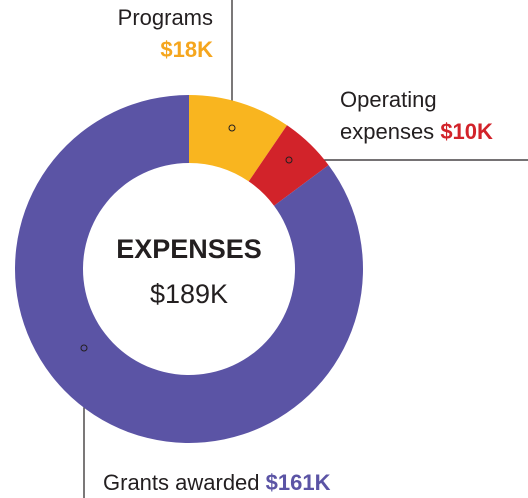  Describe the element at coordinates (165, 17) in the screenshot. I see `category-label: Programs` at that location.